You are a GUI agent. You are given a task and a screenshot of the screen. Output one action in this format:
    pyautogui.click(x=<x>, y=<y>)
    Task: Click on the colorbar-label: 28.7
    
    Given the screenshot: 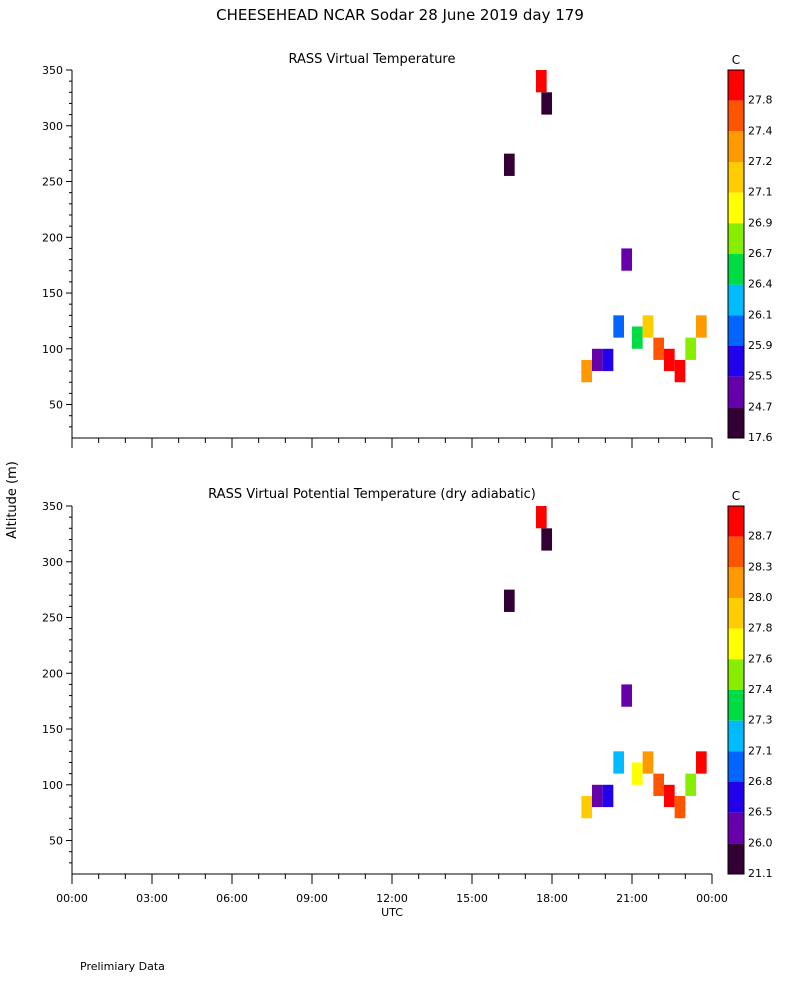 What is the action you would take?
    pyautogui.click(x=760, y=536)
    